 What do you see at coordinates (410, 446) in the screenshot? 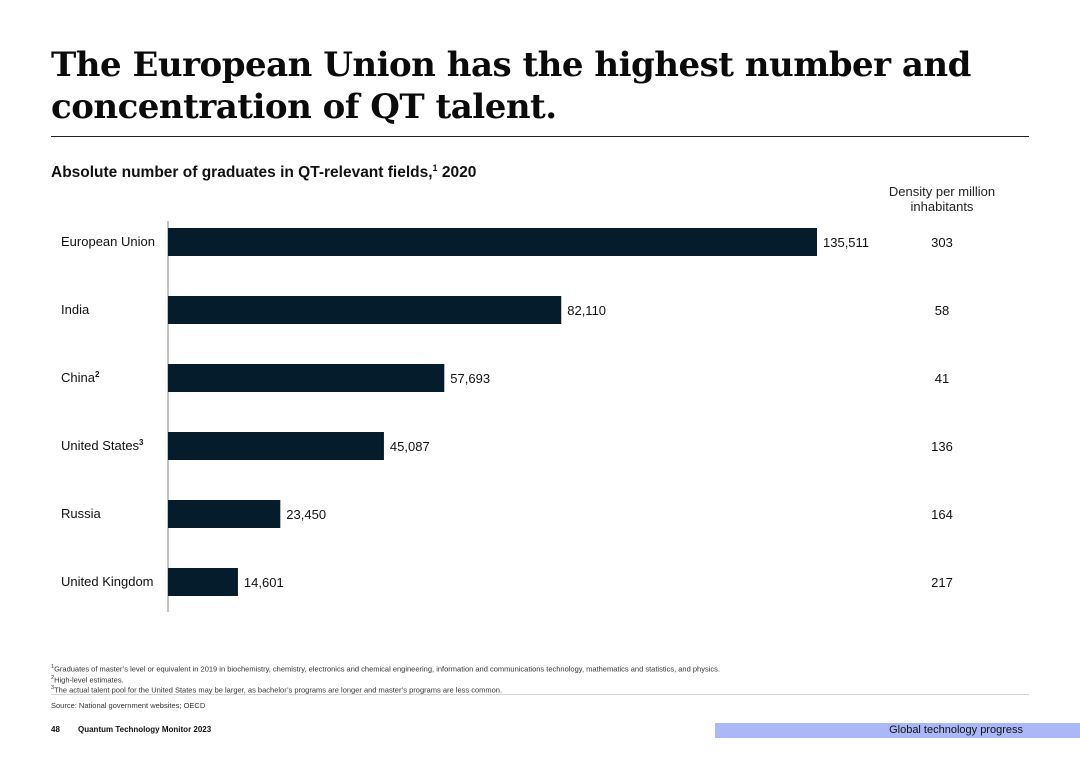
I see `value-label-united-states: 45,087` at bounding box center [410, 446].